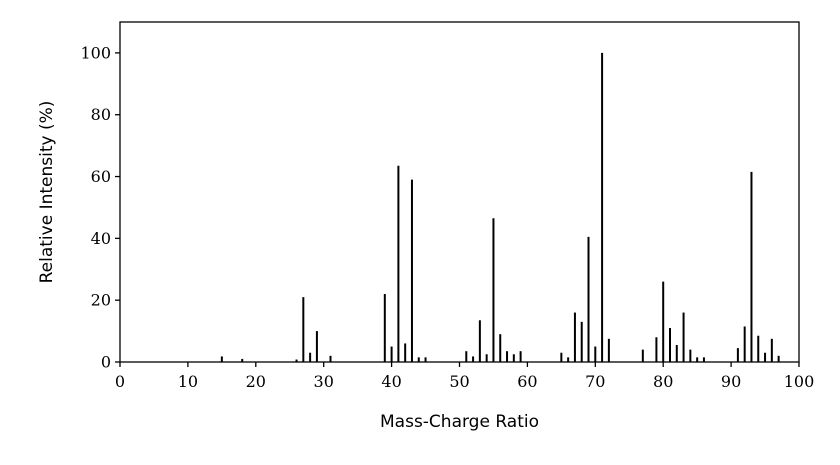 The width and height of the screenshot is (840, 465). Describe the element at coordinates (101, 176) in the screenshot. I see `y-tick-label-60: 60` at that location.